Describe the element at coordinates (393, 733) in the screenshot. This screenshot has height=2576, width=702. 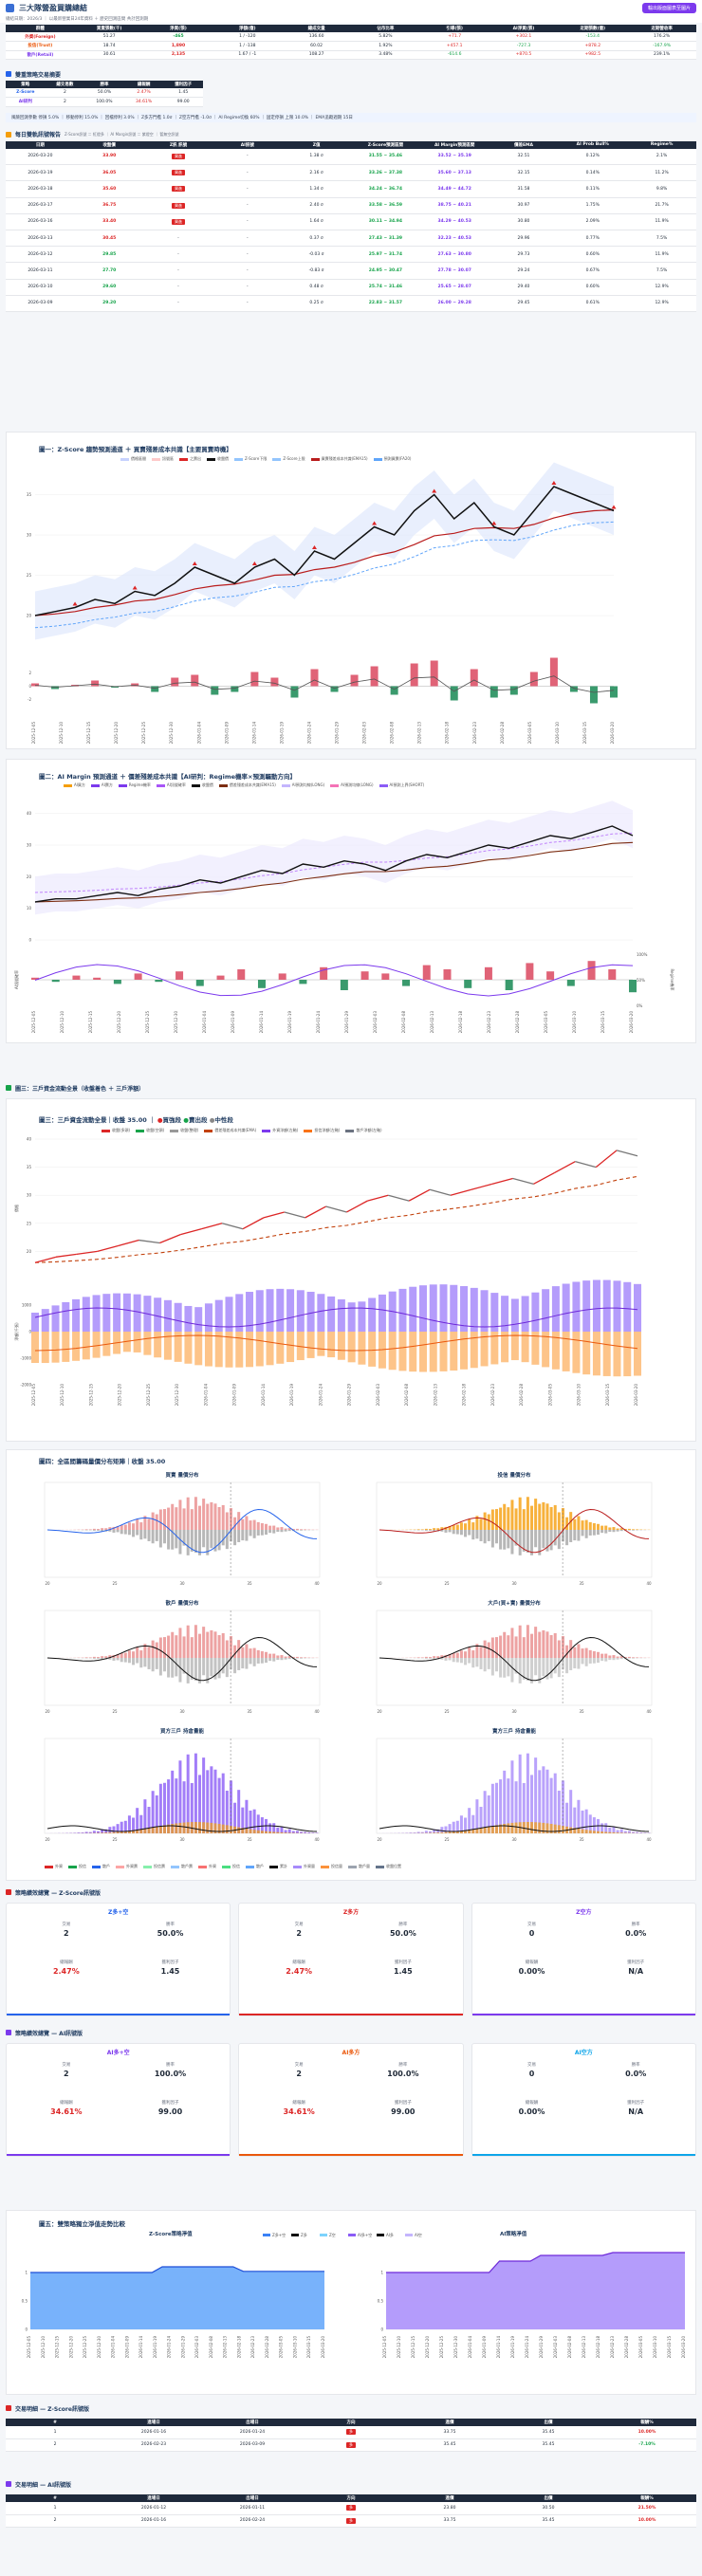
I see `x-tick-label: 2026-02-08` at that location.